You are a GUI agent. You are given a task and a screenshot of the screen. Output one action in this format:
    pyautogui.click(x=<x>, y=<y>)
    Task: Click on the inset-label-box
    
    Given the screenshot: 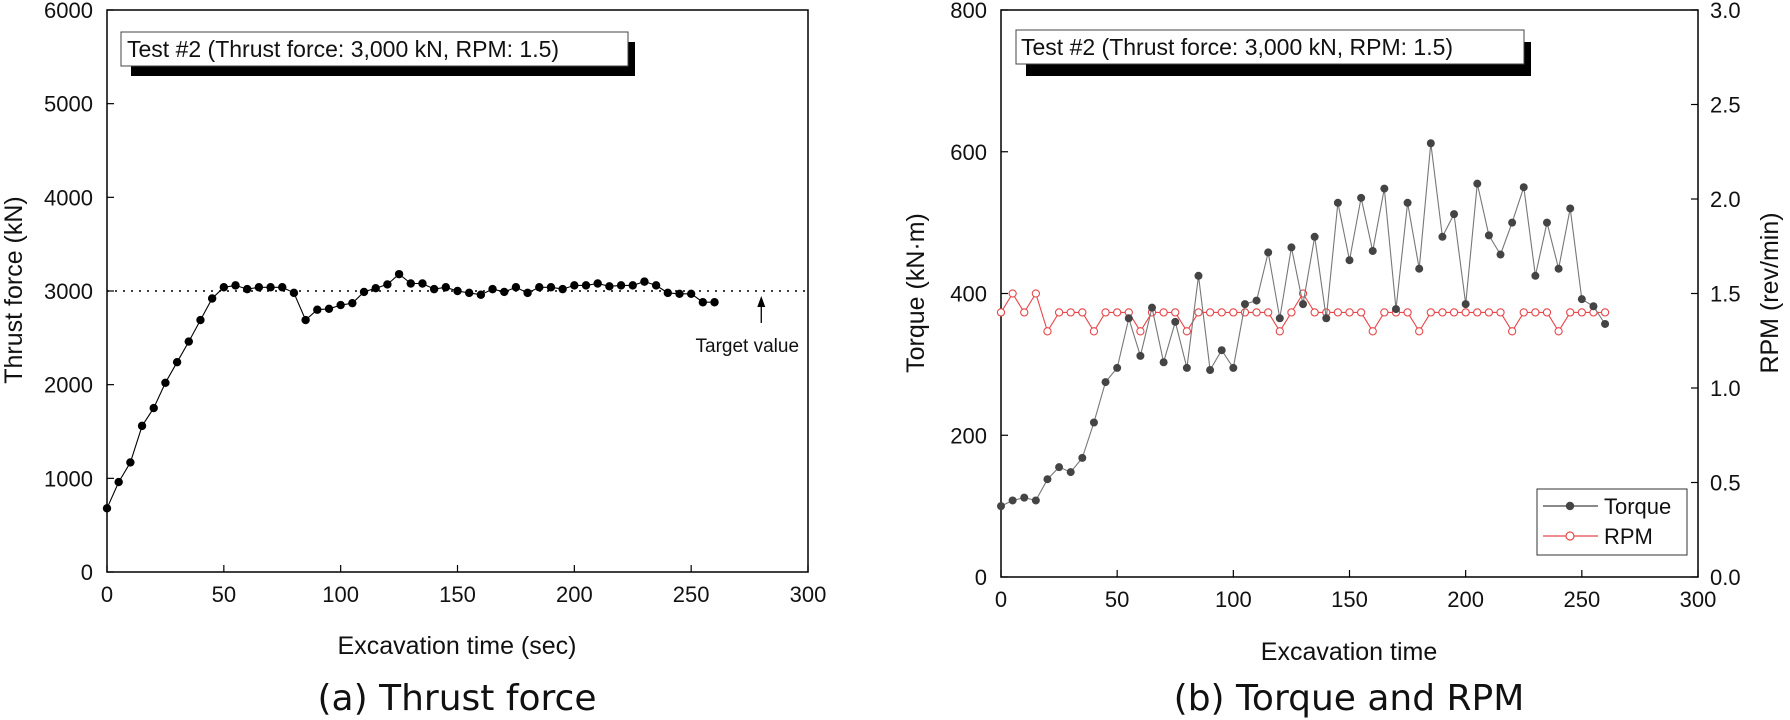 What is the action you would take?
    pyautogui.click(x=1270, y=47)
    